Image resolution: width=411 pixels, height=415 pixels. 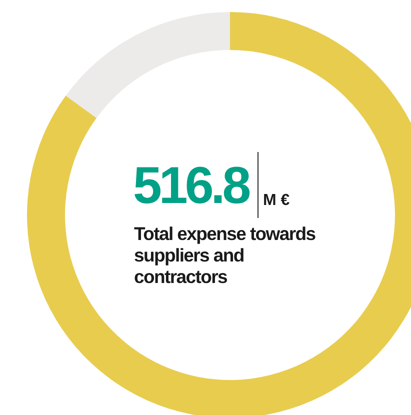 What do you see at coordinates (276, 200) in the screenshot?
I see `text: M €` at bounding box center [276, 200].